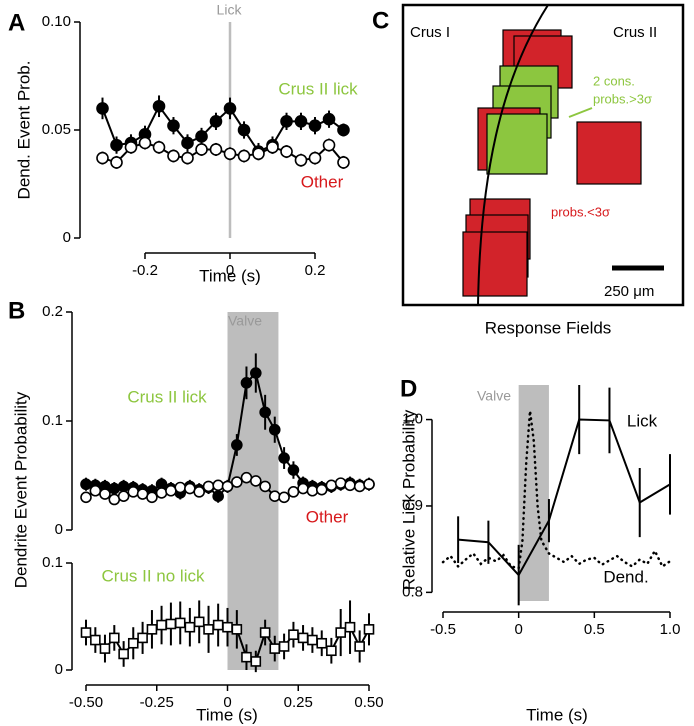  What do you see at coordinates (625, 576) in the screenshot?
I see `annotation: Dend.` at bounding box center [625, 576].